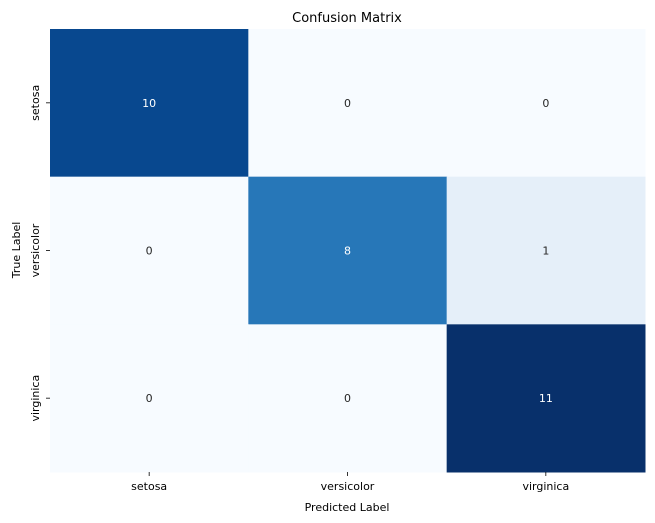  What do you see at coordinates (347, 18) in the screenshot?
I see `chart-title: Confusion Matrix` at bounding box center [347, 18].